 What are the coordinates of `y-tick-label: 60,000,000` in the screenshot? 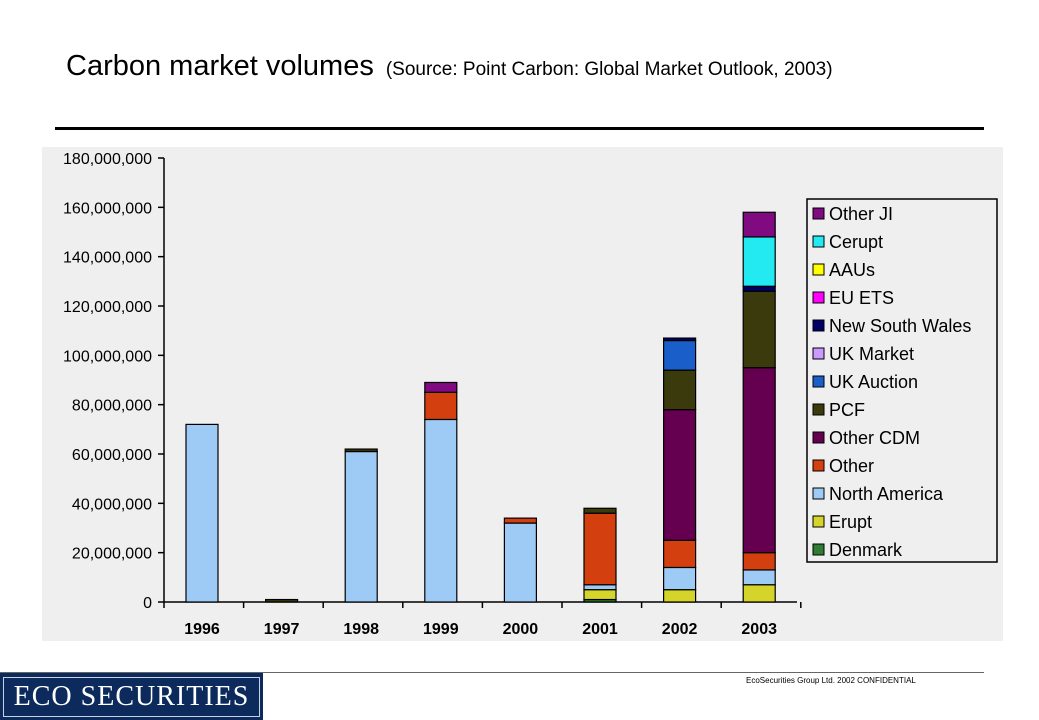 It's located at (112, 455).